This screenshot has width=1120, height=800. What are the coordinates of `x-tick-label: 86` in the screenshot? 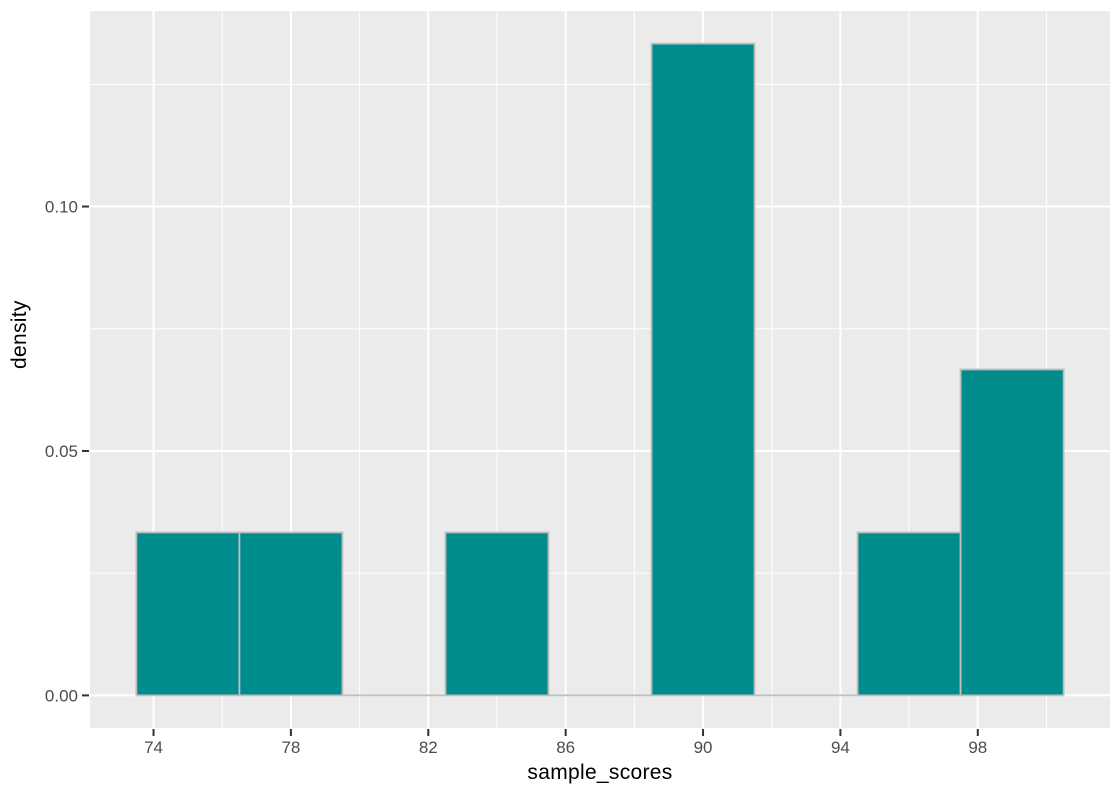 It's located at (565, 747).